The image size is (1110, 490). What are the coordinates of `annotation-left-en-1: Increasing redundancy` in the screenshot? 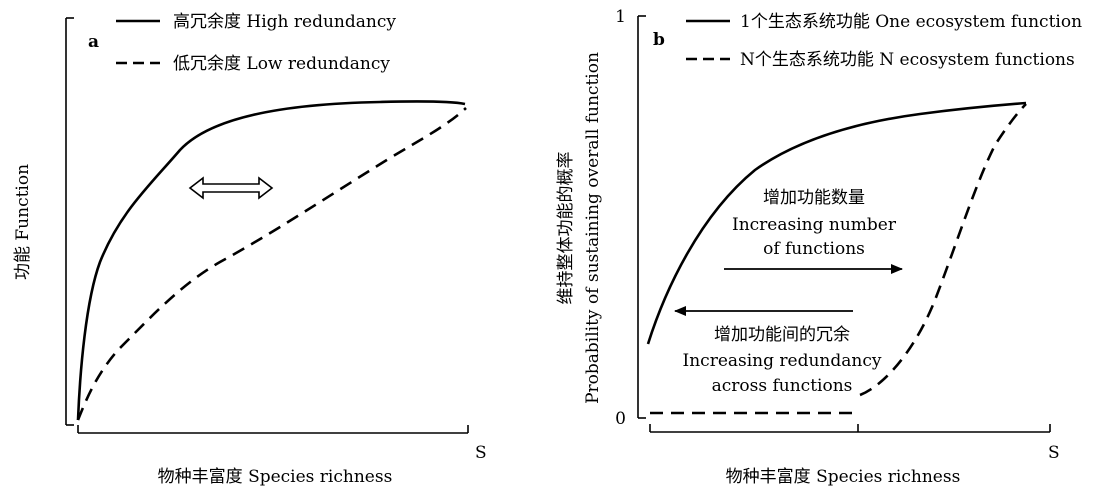 It's located at (782, 361).